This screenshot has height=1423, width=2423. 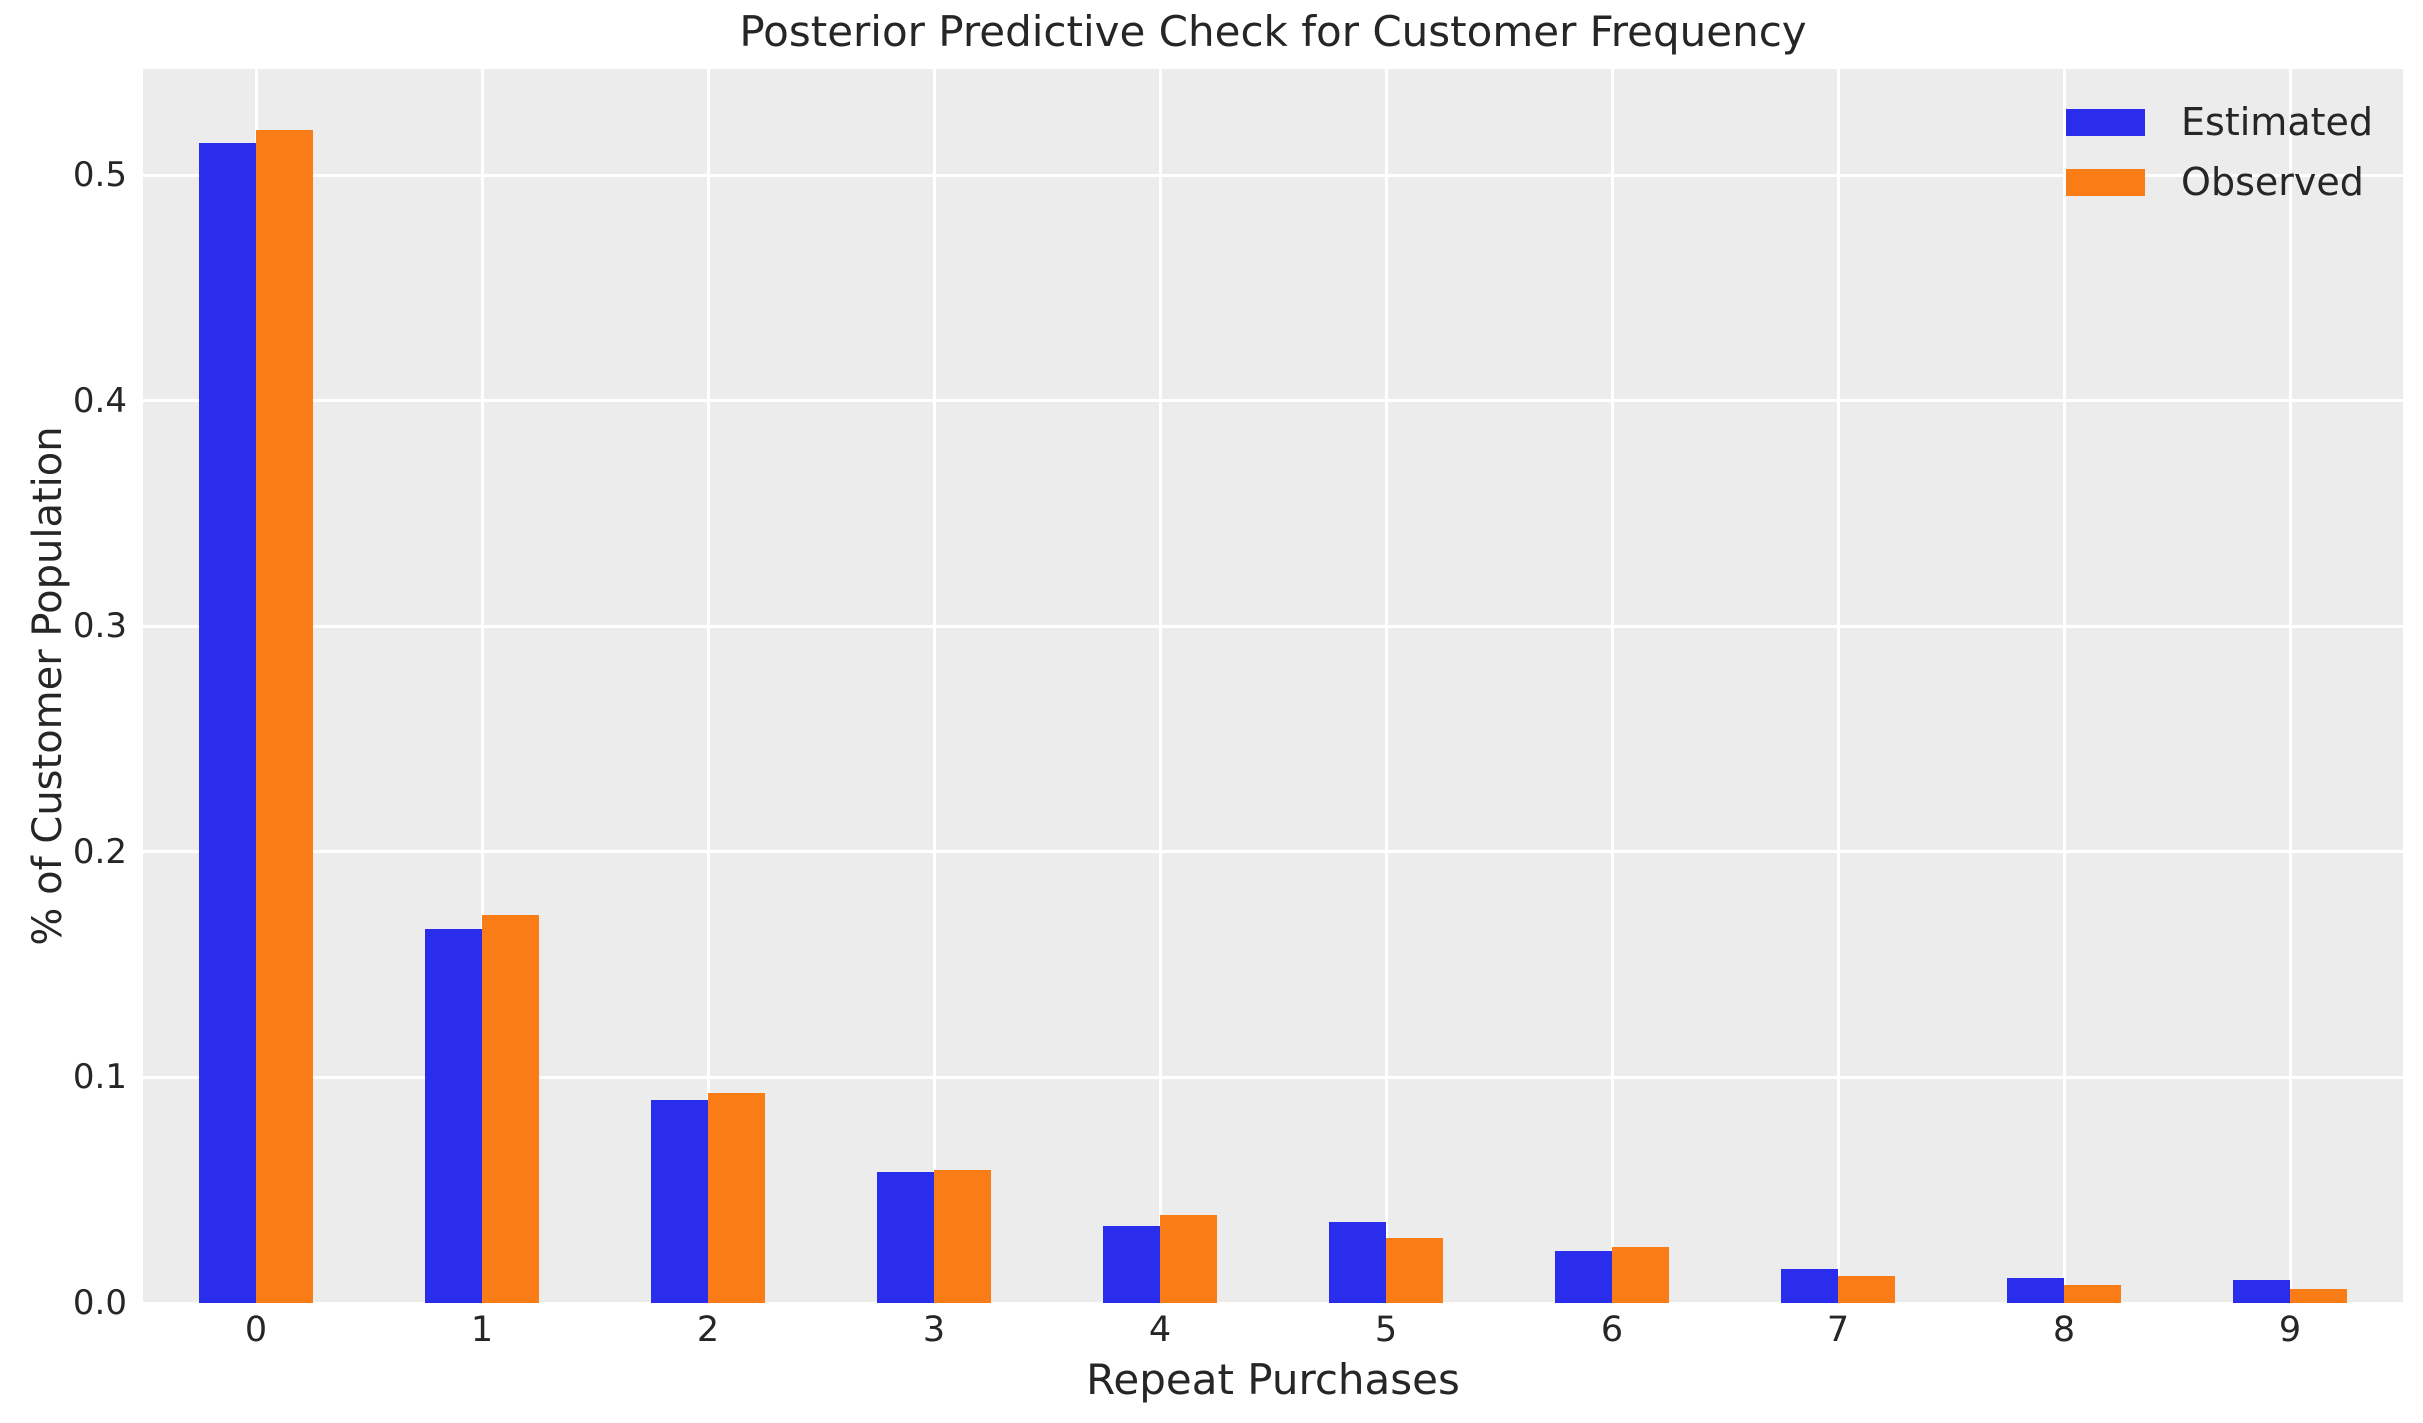 What do you see at coordinates (708, 1330) in the screenshot?
I see `x-tick-label-2: 2` at bounding box center [708, 1330].